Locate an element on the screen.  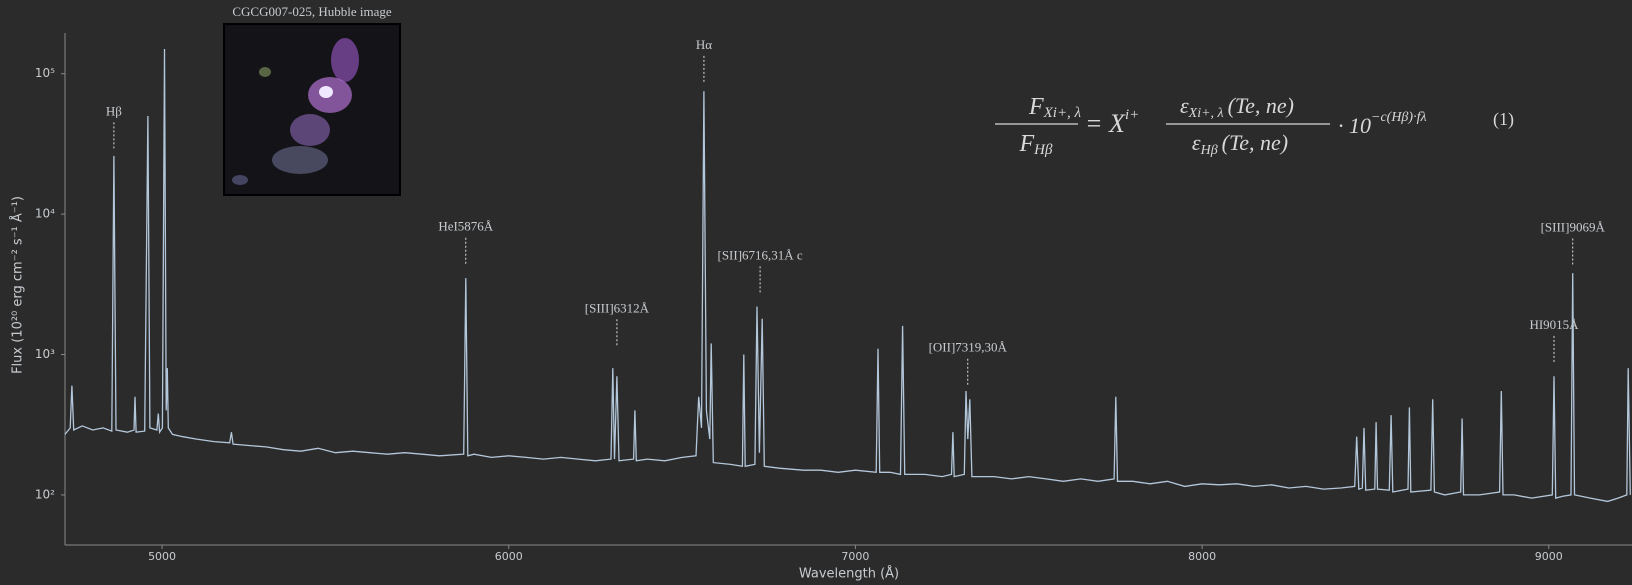
equation-part: εHβ (Te, ne) is located at coordinates (1240, 144).